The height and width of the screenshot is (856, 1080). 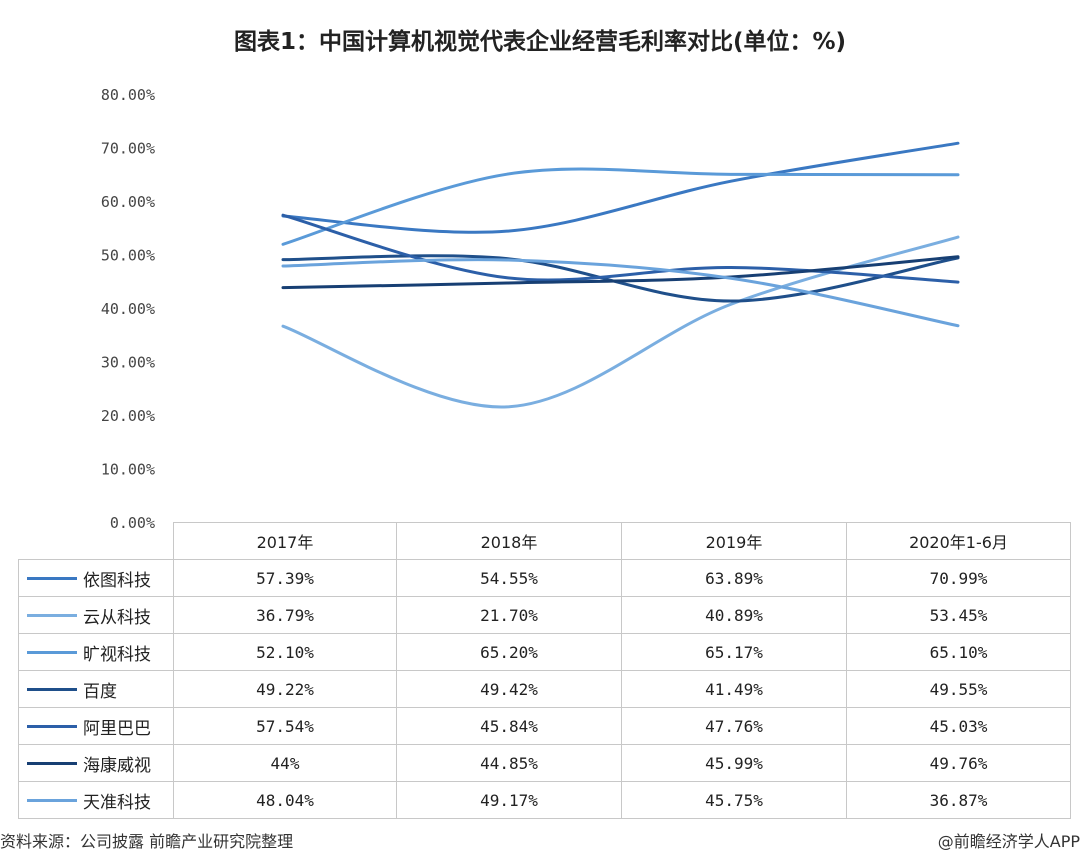 What do you see at coordinates (285, 800) in the screenshot?
I see `table-cell: 48.04%` at bounding box center [285, 800].